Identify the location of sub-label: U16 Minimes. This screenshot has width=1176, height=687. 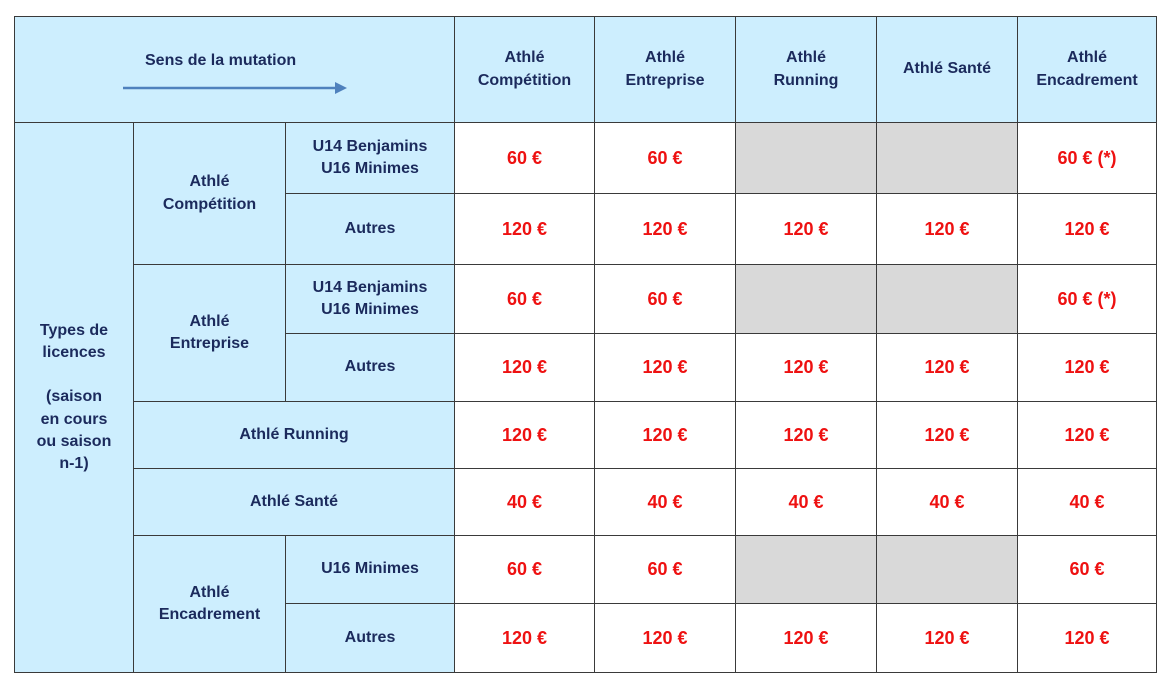
(370, 569).